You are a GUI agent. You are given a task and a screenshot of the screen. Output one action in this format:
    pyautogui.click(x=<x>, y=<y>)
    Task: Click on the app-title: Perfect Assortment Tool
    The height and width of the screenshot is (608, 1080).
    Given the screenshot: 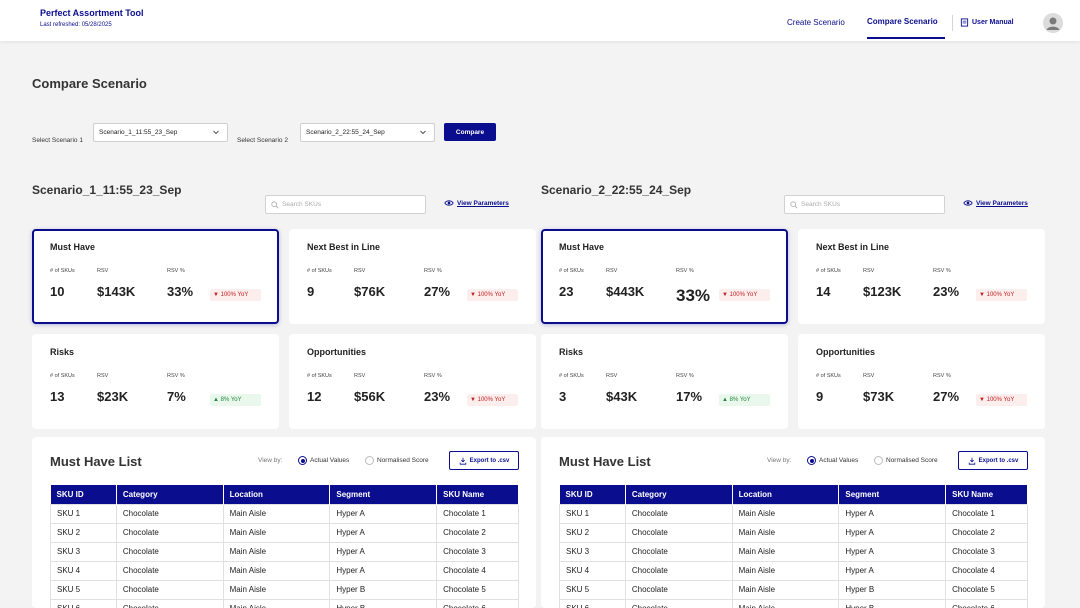 What is the action you would take?
    pyautogui.click(x=92, y=13)
    